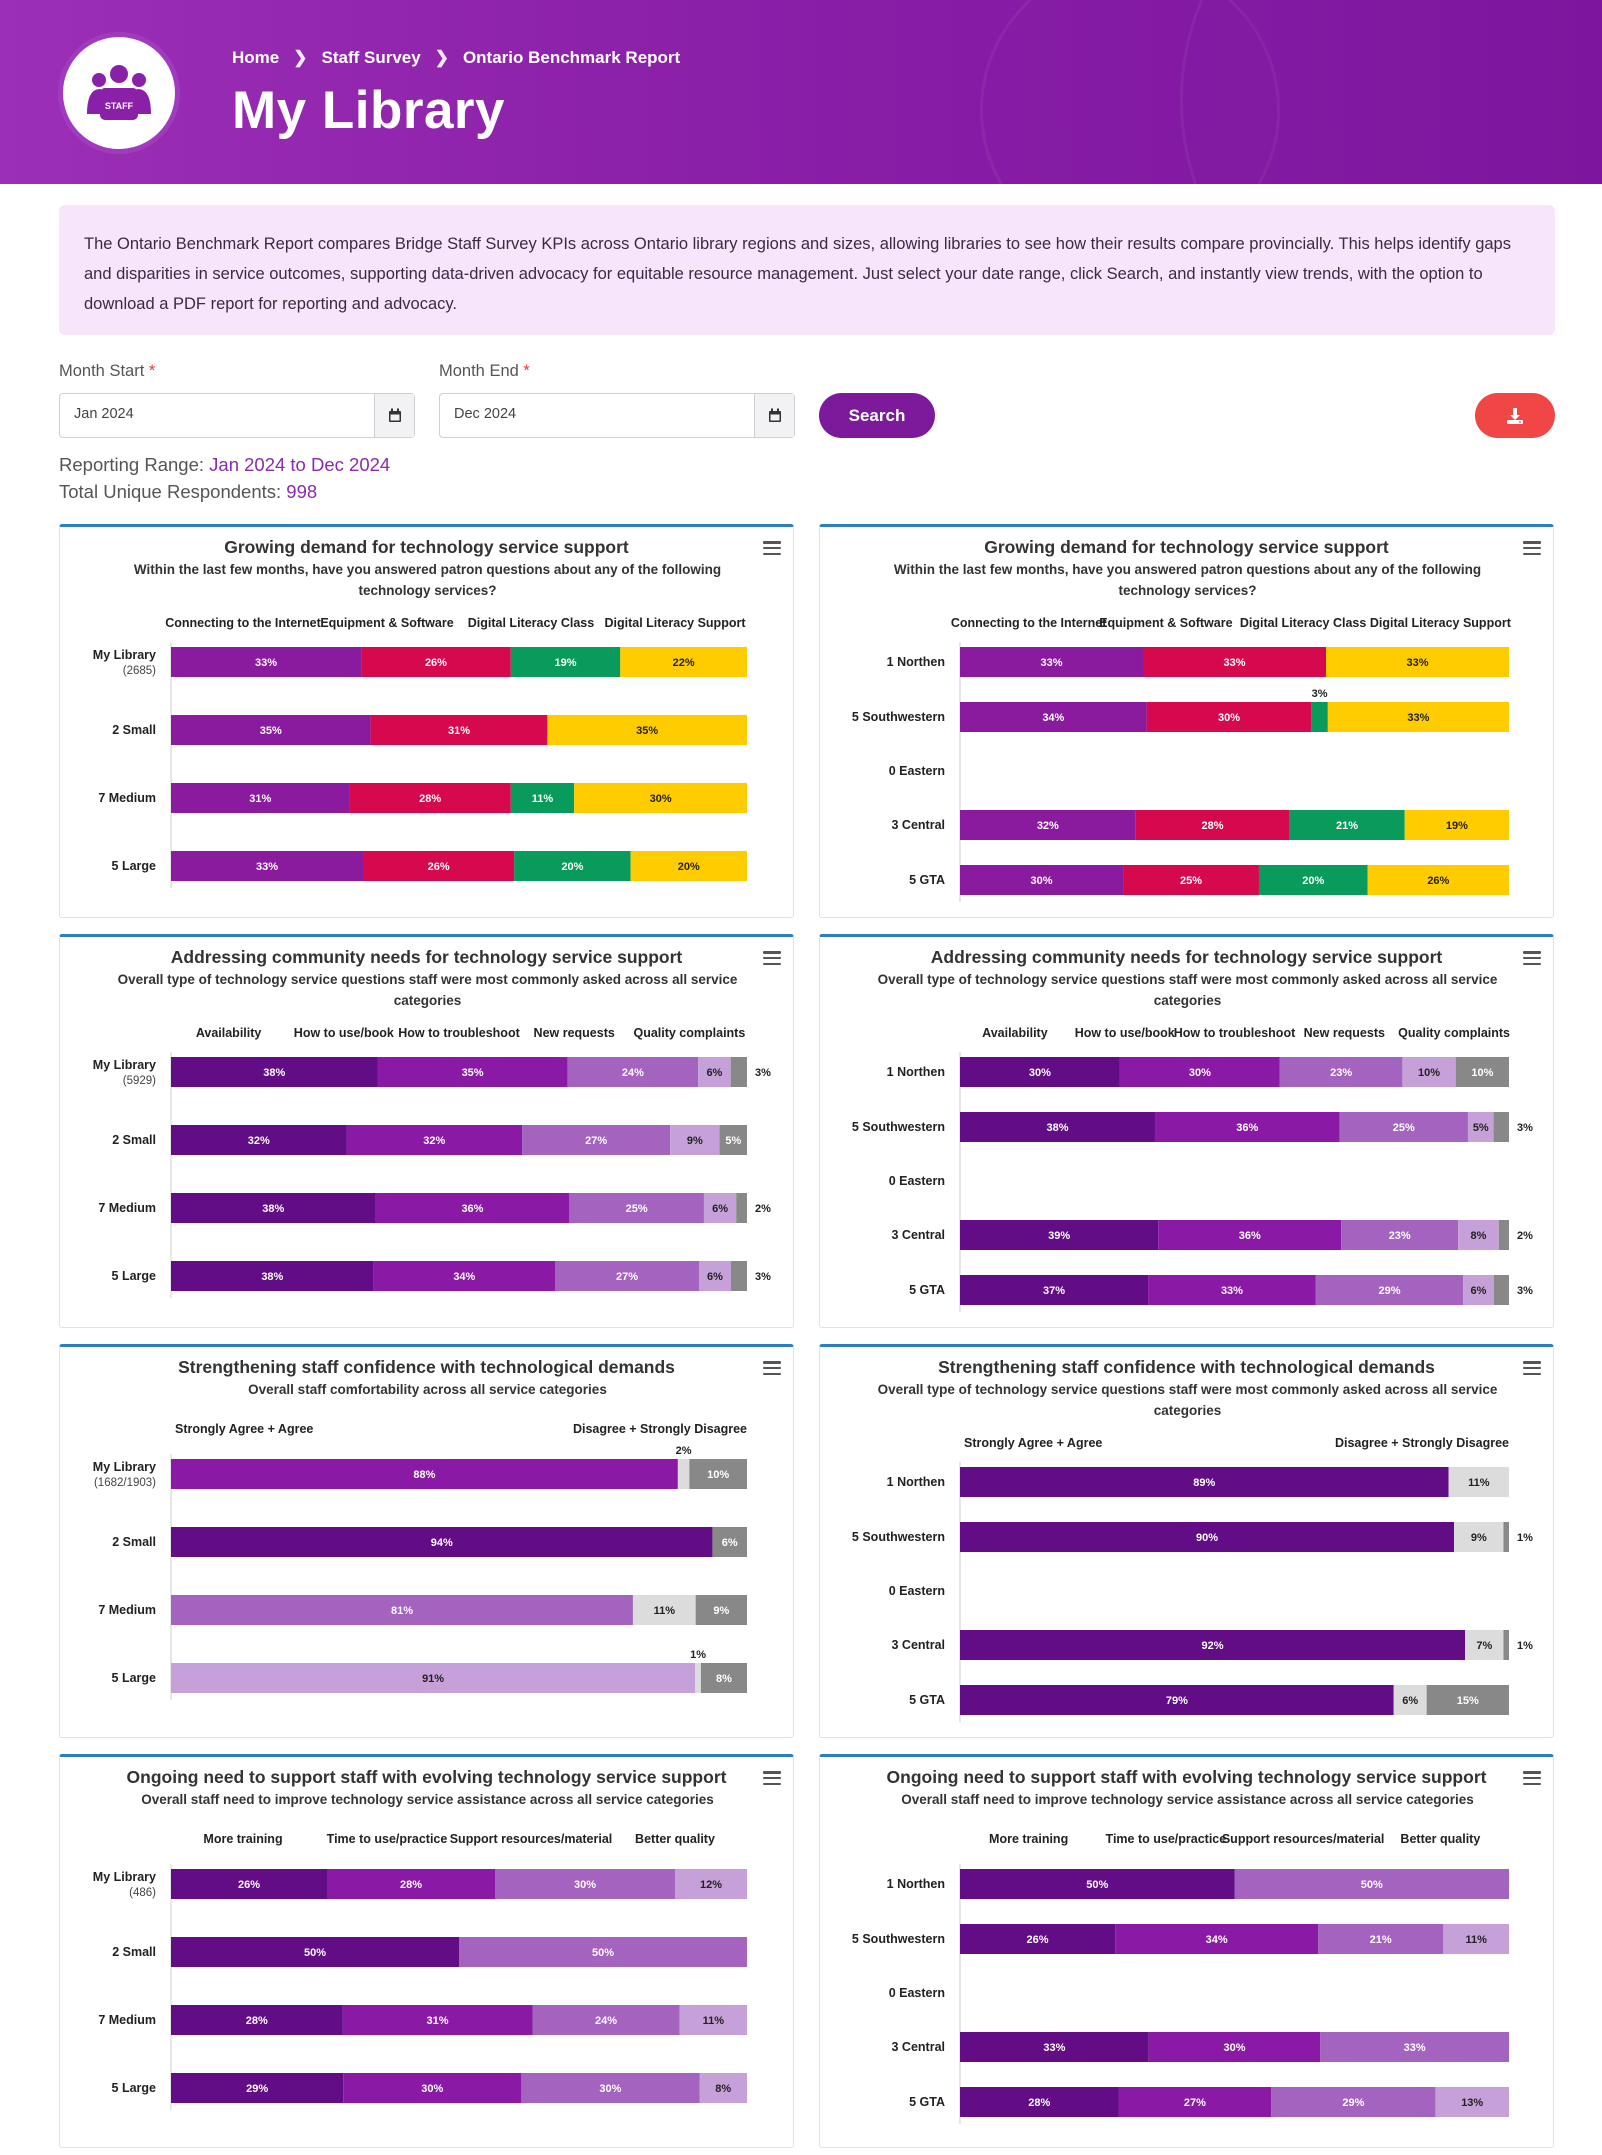 This screenshot has height=2155, width=1602. I want to click on data-label: 11%, so click(665, 1611).